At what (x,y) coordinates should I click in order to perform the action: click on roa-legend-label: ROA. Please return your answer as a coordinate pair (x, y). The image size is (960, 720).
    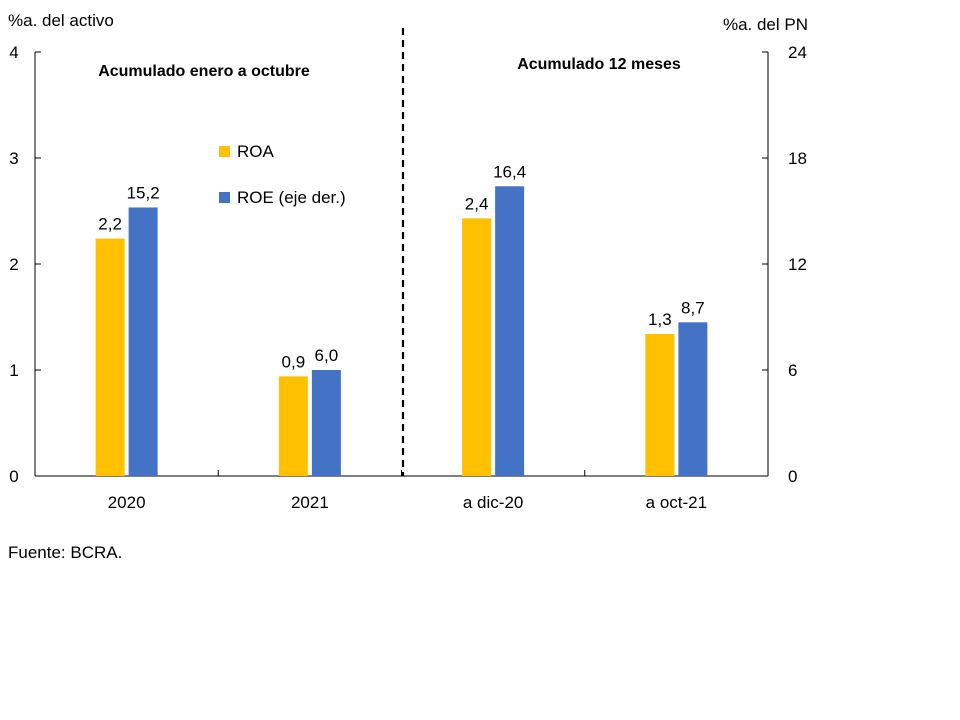
    Looking at the image, I should click on (256, 151).